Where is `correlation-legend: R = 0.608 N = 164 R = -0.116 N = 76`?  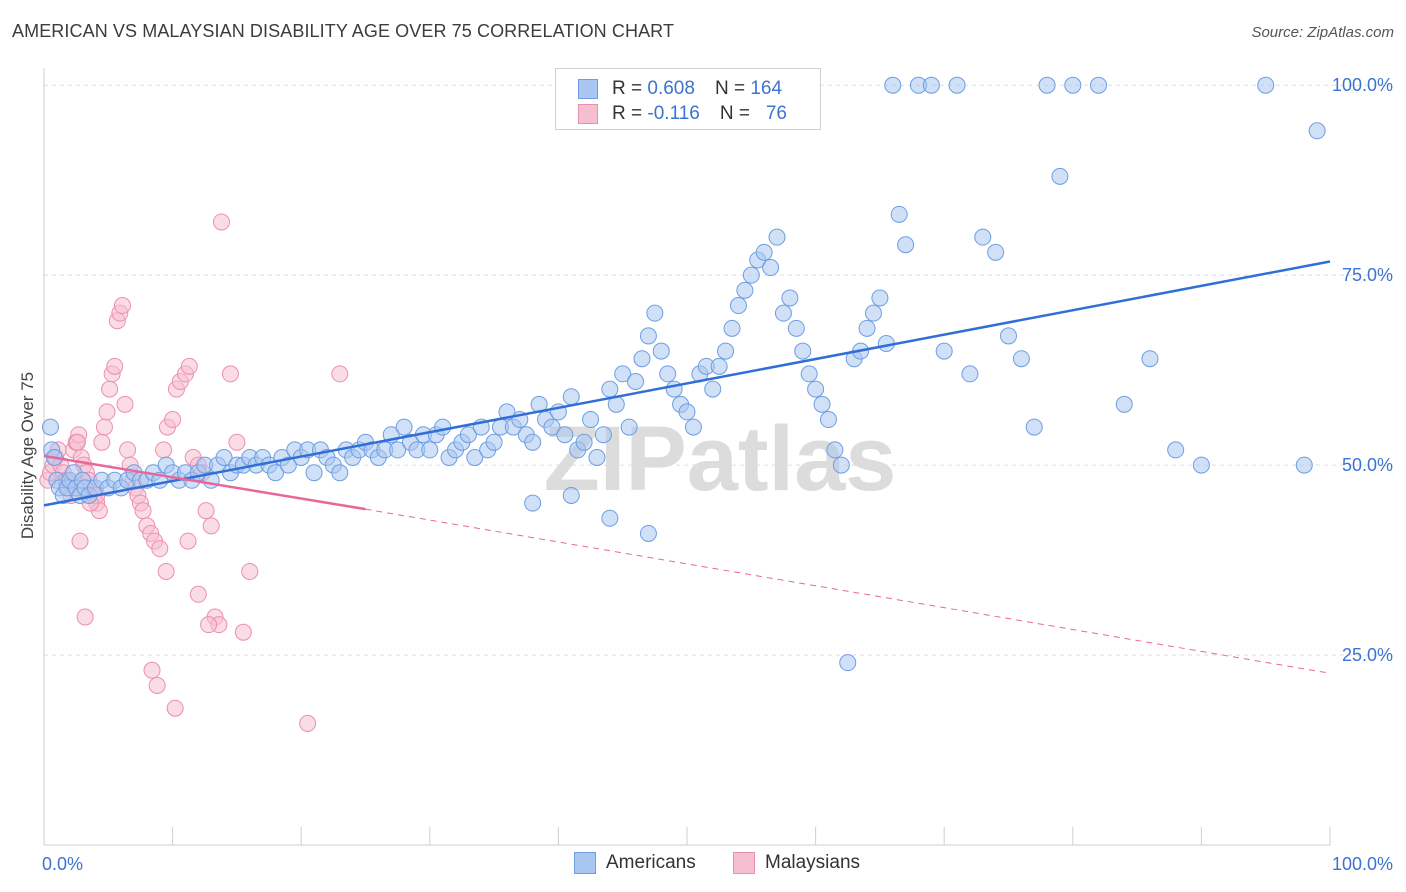 correlation-legend: R = 0.608 N = 164 R = -0.116 N = 76 is located at coordinates (688, 99).